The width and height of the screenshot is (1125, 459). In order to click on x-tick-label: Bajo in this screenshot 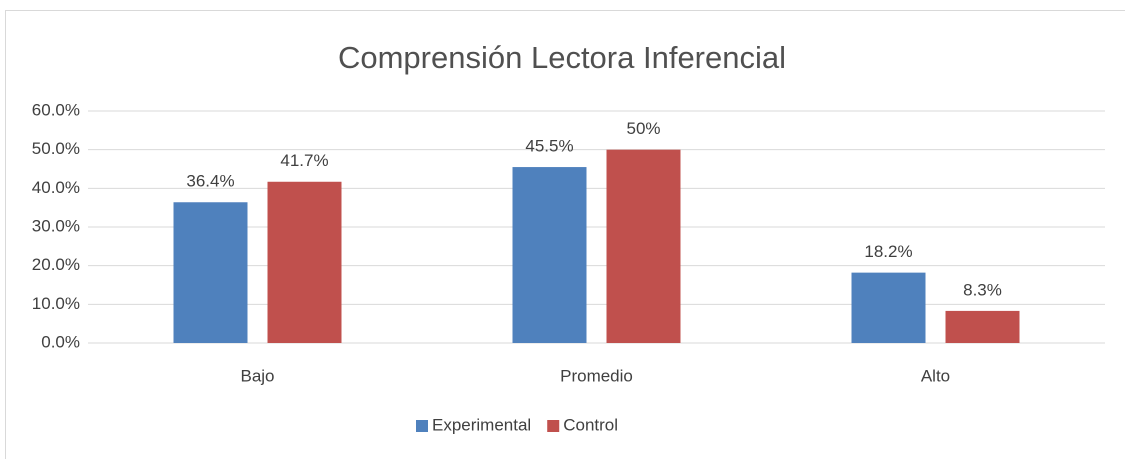, I will do `click(257, 375)`.